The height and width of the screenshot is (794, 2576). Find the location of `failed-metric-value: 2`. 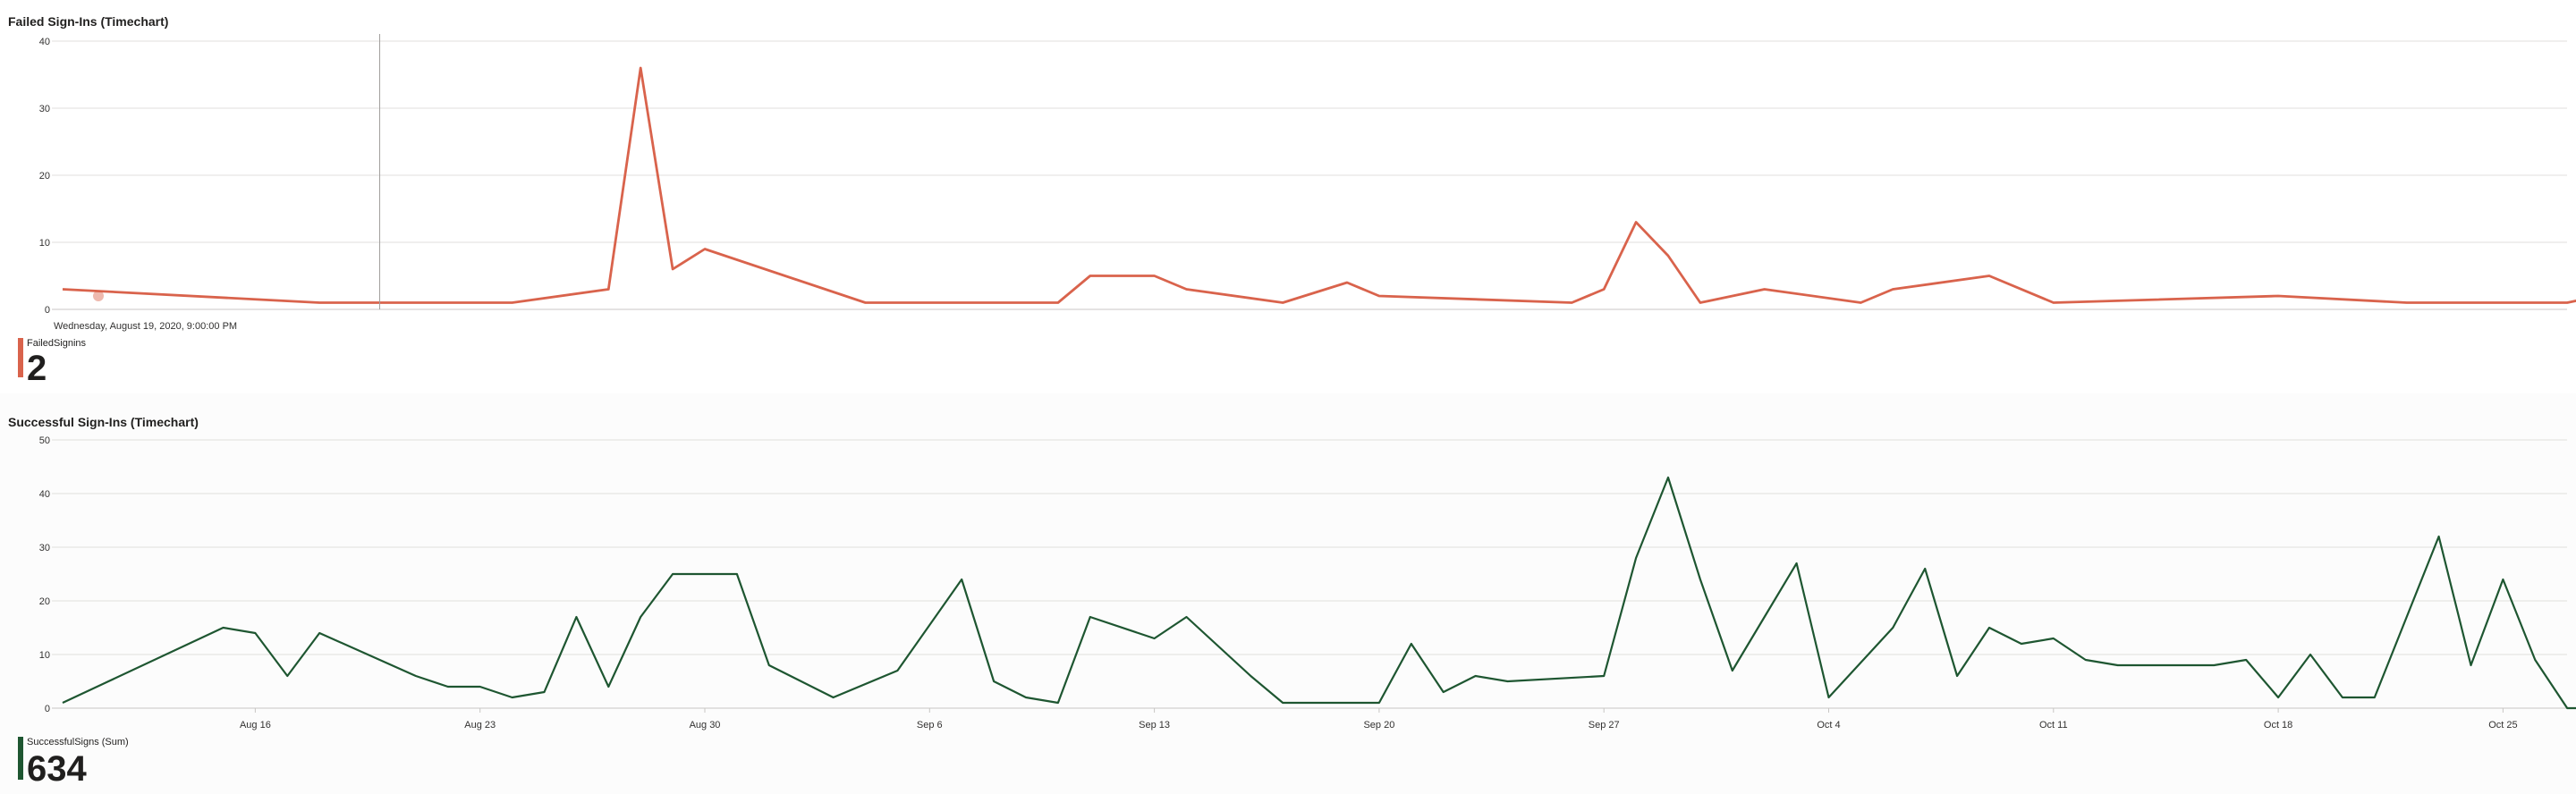

failed-metric-value: 2 is located at coordinates (37, 368).